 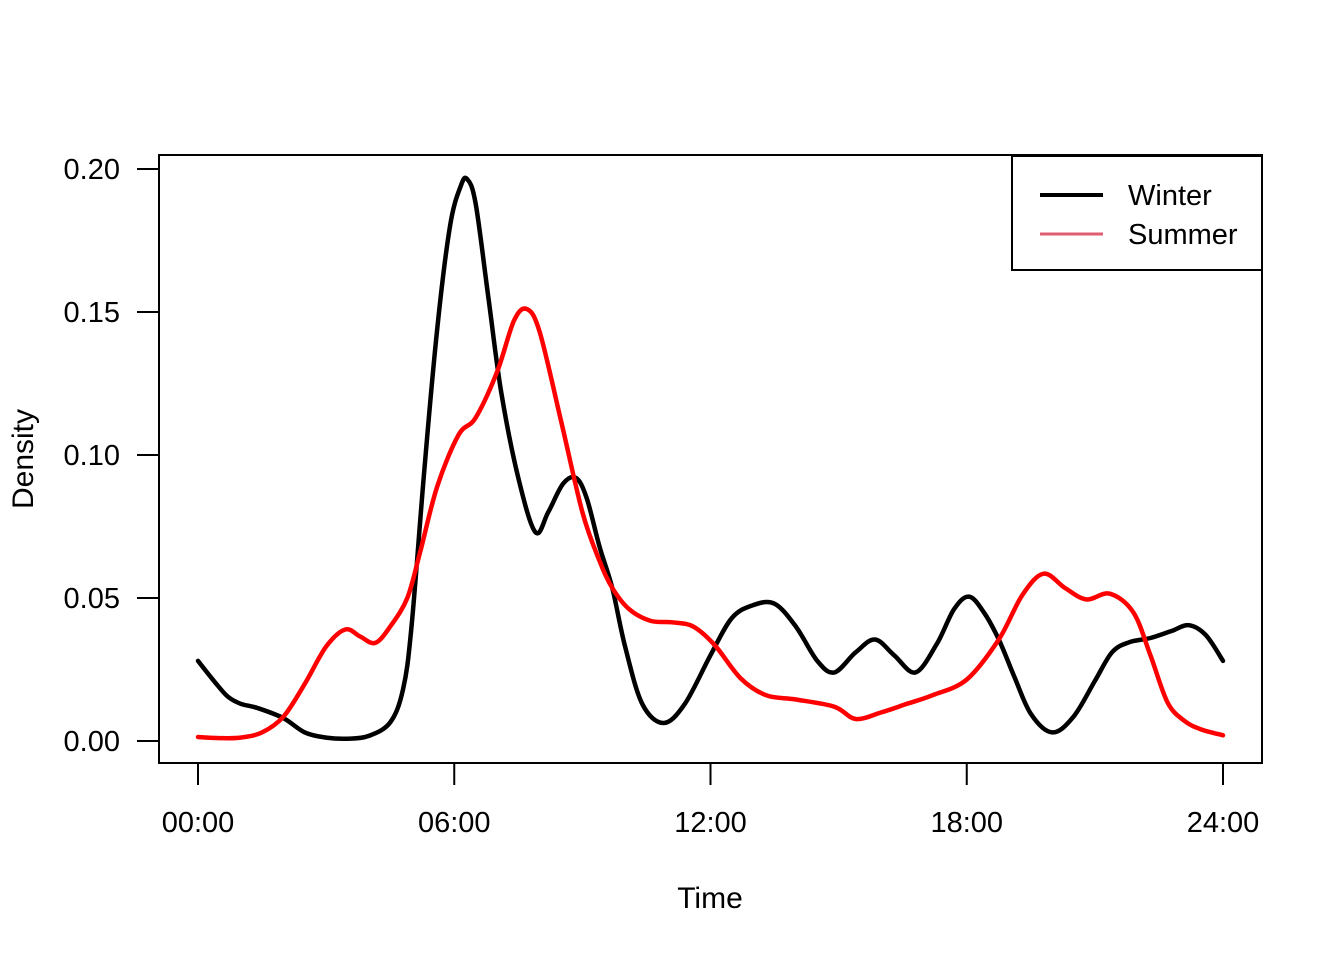 What do you see at coordinates (92, 313) in the screenshot?
I see `y-tick-label: 0.15` at bounding box center [92, 313].